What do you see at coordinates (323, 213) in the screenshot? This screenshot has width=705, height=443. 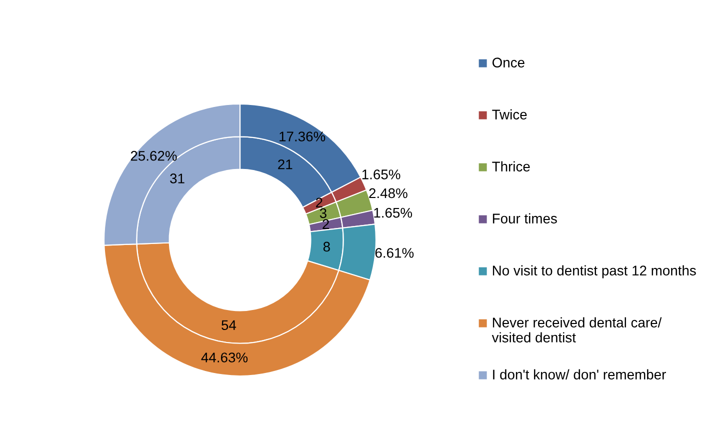 I see `data-label: 3` at bounding box center [323, 213].